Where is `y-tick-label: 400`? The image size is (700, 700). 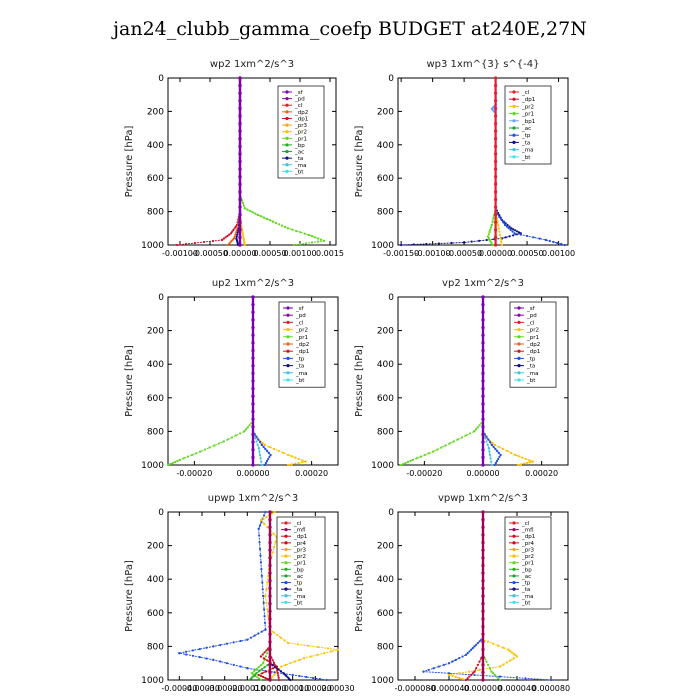 y-tick-label: 400 is located at coordinates (385, 580).